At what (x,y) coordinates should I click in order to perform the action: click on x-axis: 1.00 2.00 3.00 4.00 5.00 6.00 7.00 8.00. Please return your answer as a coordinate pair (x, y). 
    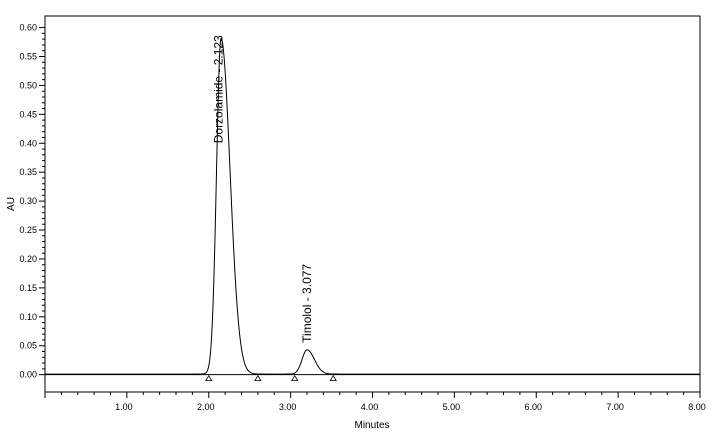
    Looking at the image, I should click on (375, 402).